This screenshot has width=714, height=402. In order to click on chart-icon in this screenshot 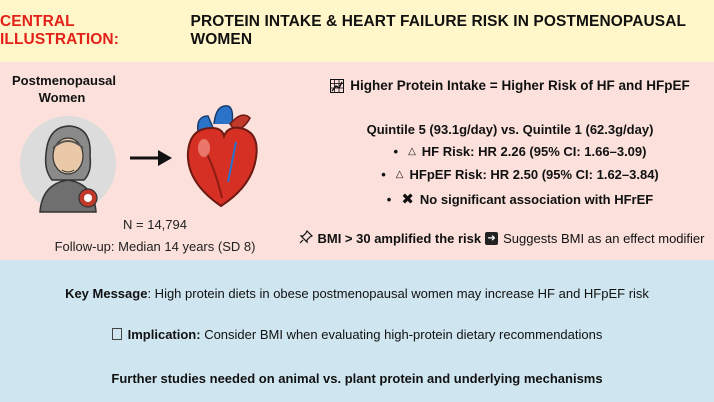, I will do `click(337, 85)`.